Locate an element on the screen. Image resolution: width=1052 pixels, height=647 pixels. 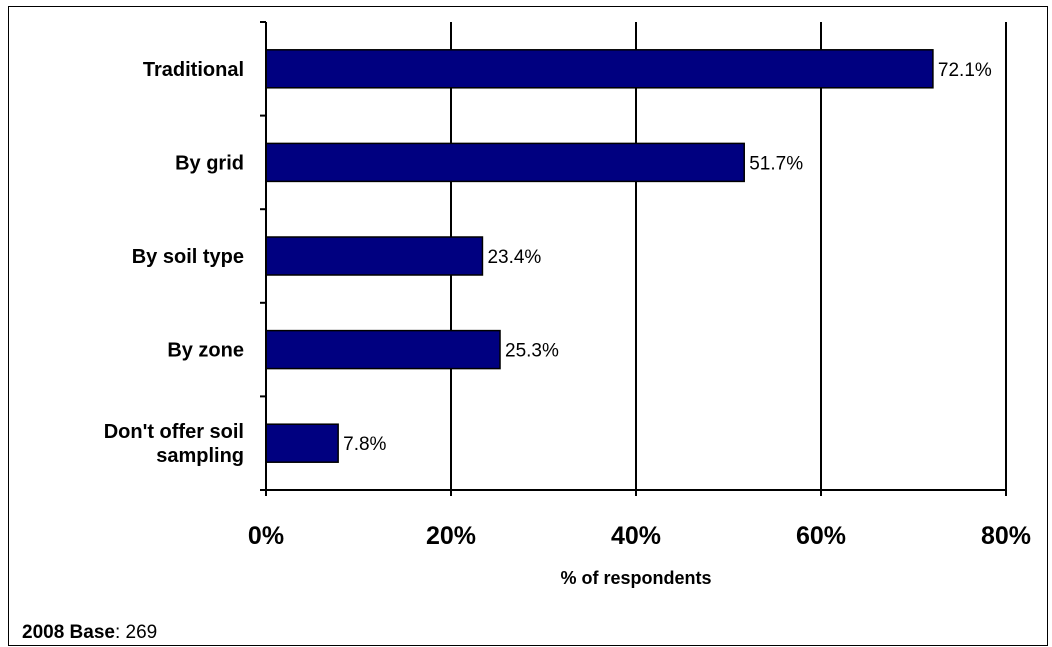
value-label-2: 23.4% is located at coordinates (514, 257).